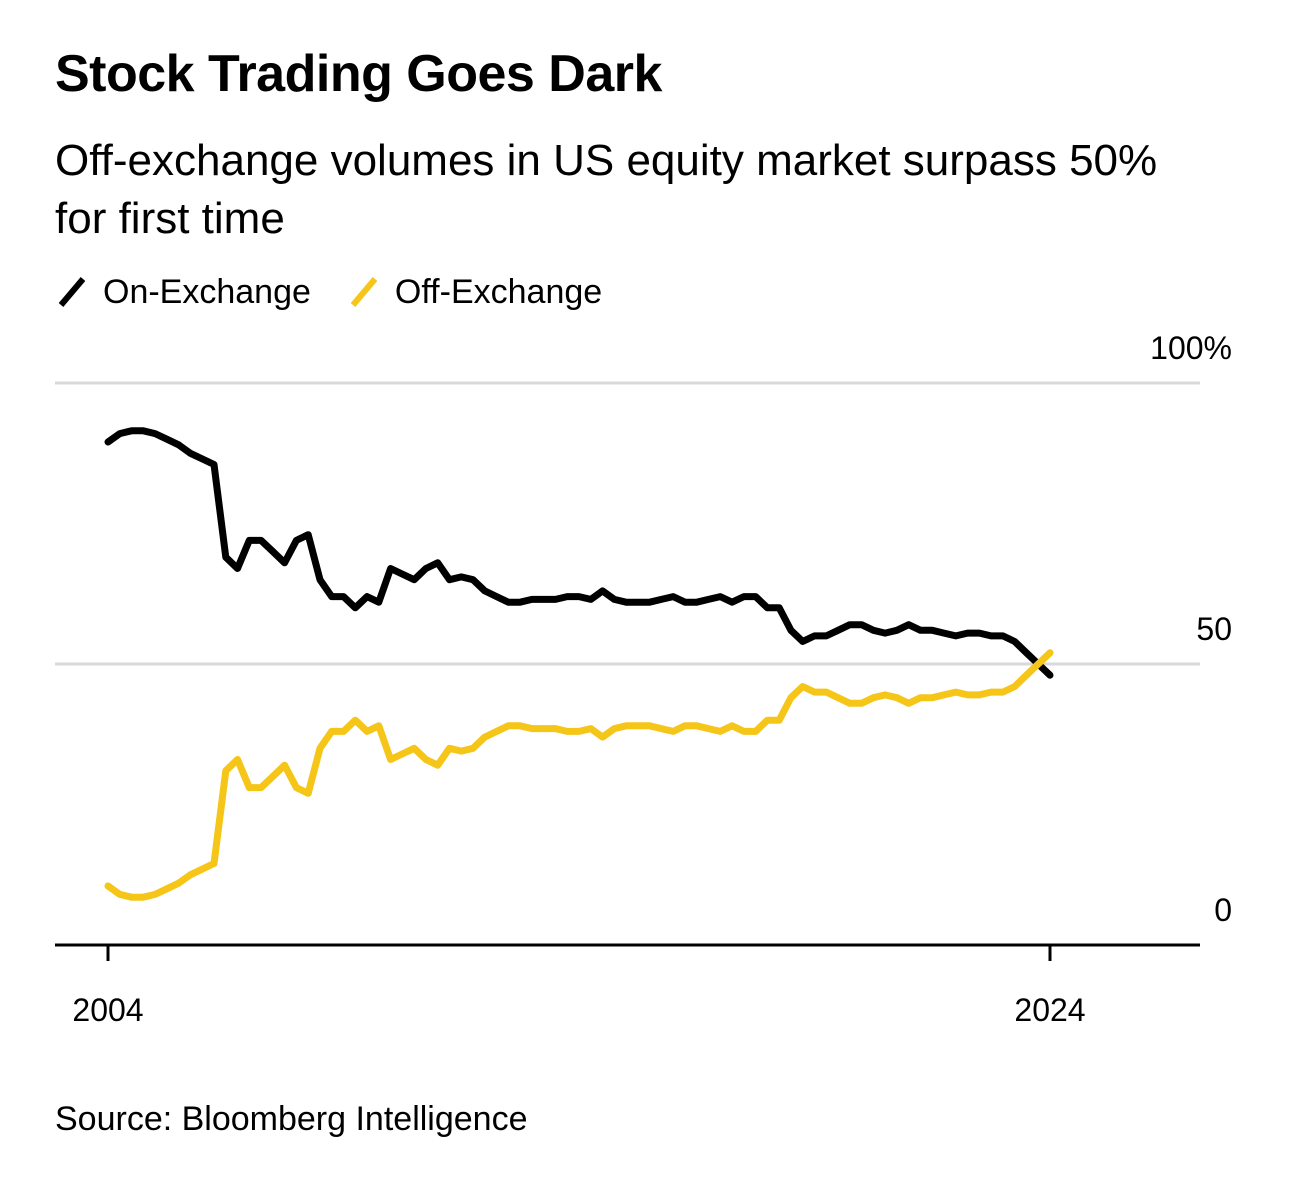  I want to click on legend-label-on-exchange: On-Exchange, so click(207, 291).